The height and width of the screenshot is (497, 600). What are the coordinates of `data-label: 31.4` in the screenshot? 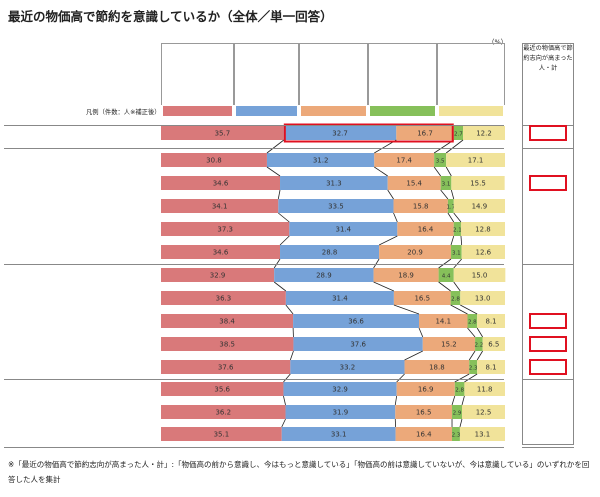 It's located at (344, 230).